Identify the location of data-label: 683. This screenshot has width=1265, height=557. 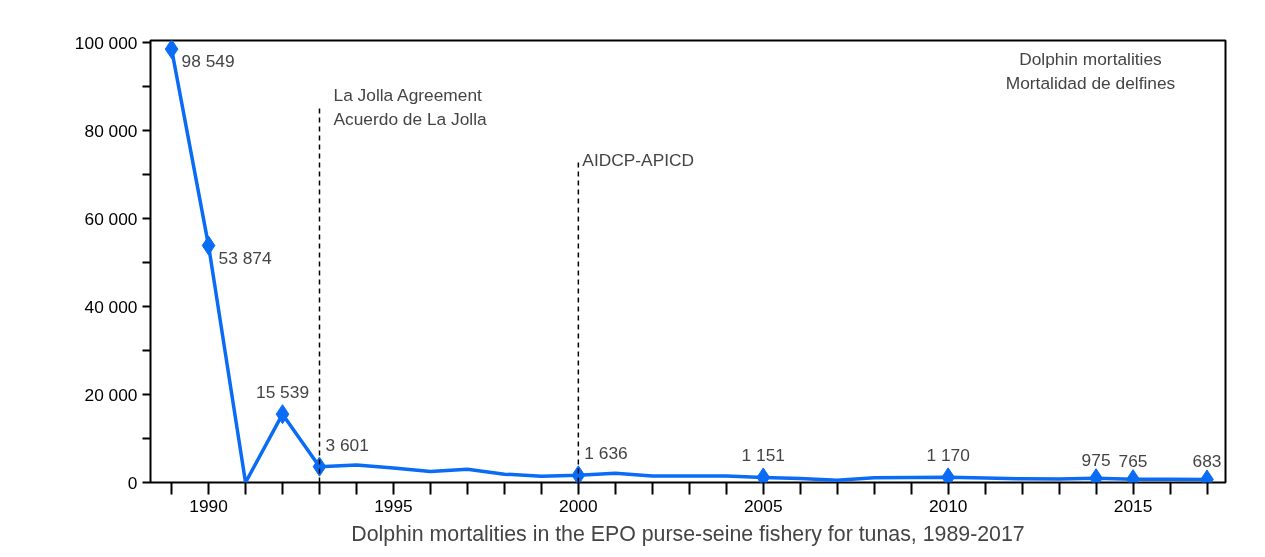
(1207, 461).